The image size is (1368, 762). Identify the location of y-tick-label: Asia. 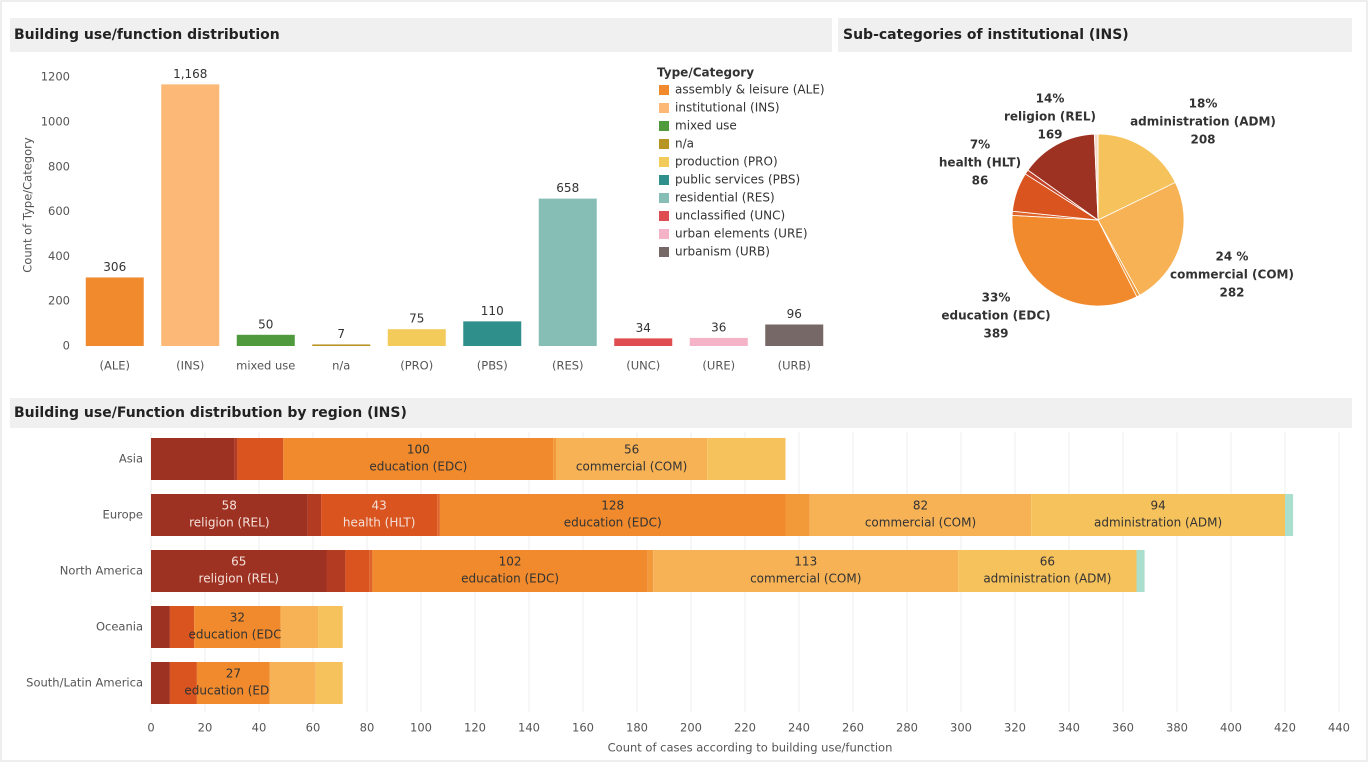
(131, 459).